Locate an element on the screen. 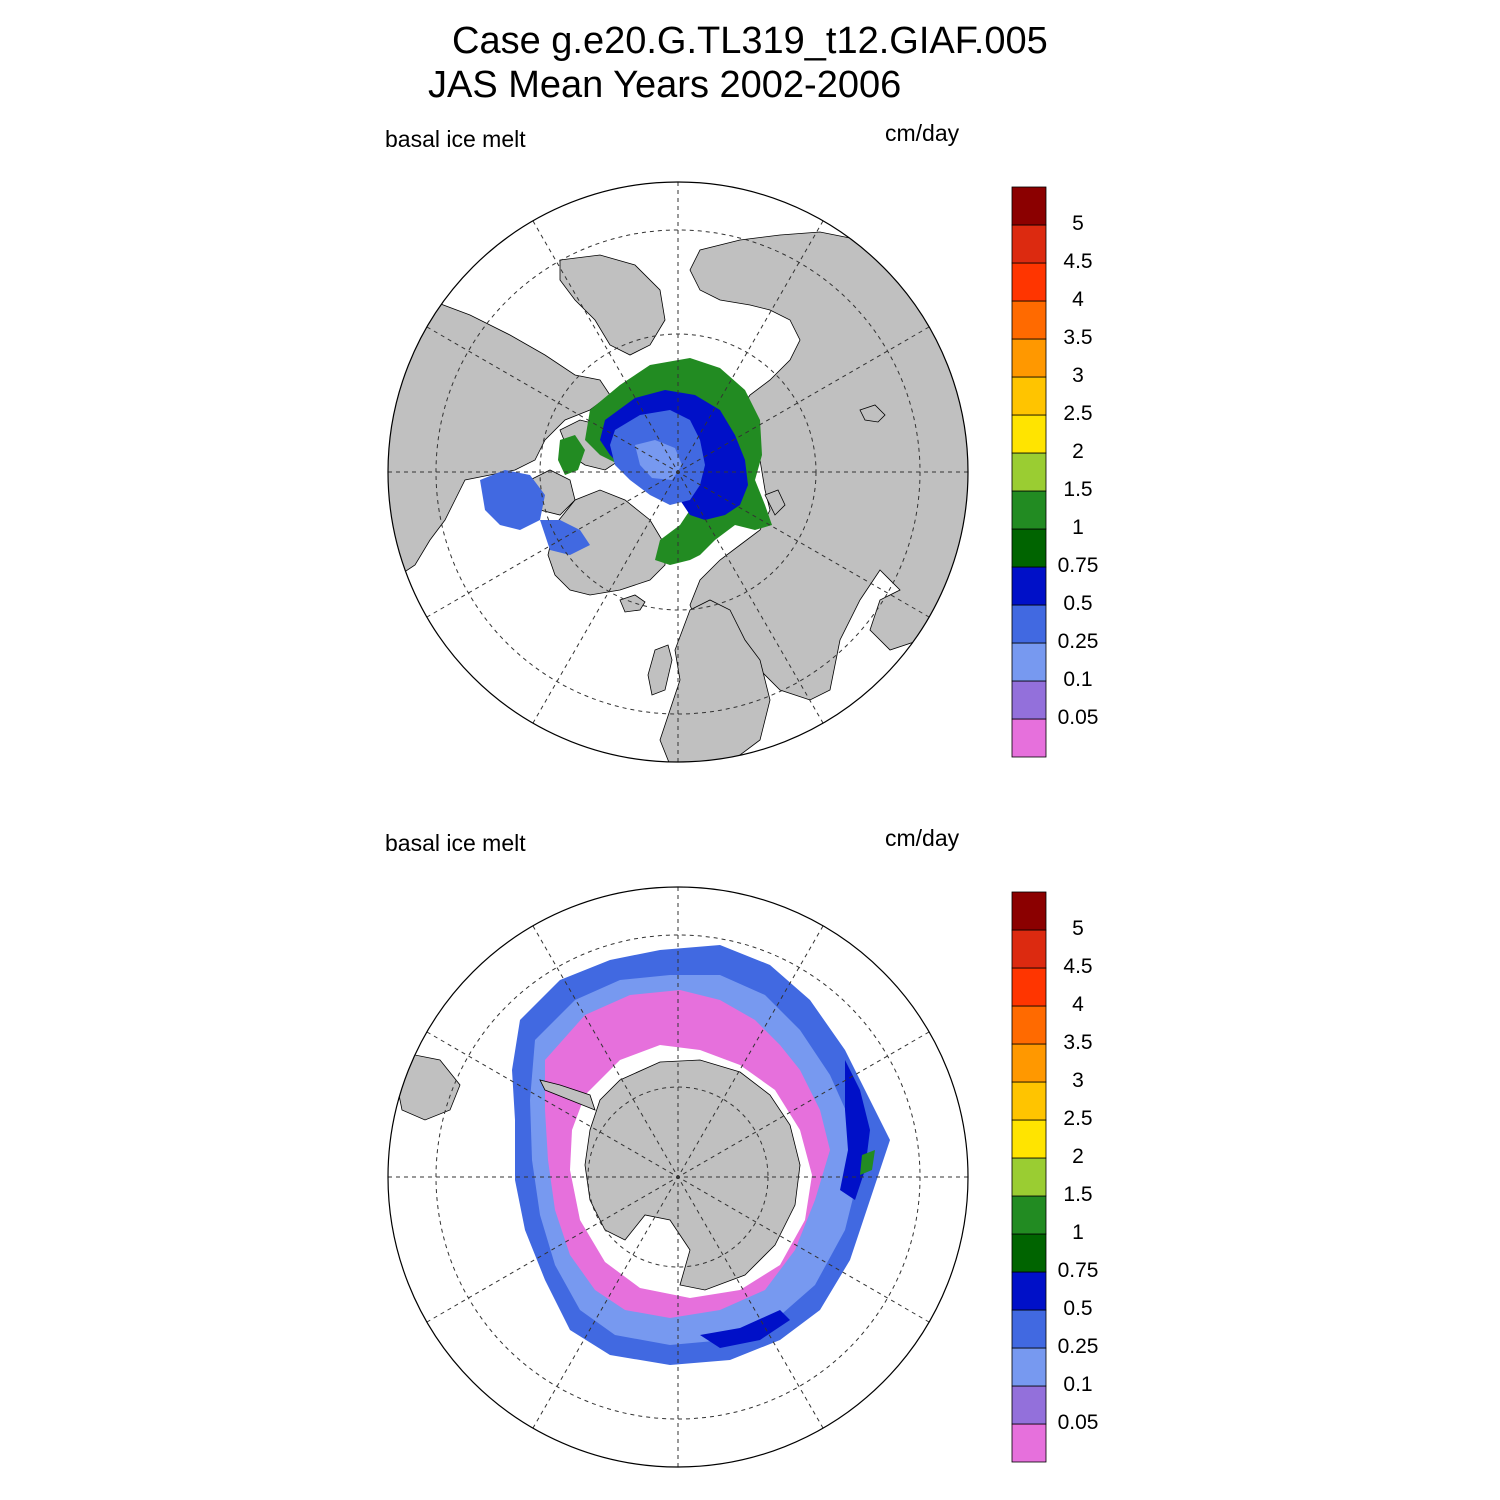 The image size is (1500, 1500). colorbar-south-tick-label: 1 is located at coordinates (1078, 1232).